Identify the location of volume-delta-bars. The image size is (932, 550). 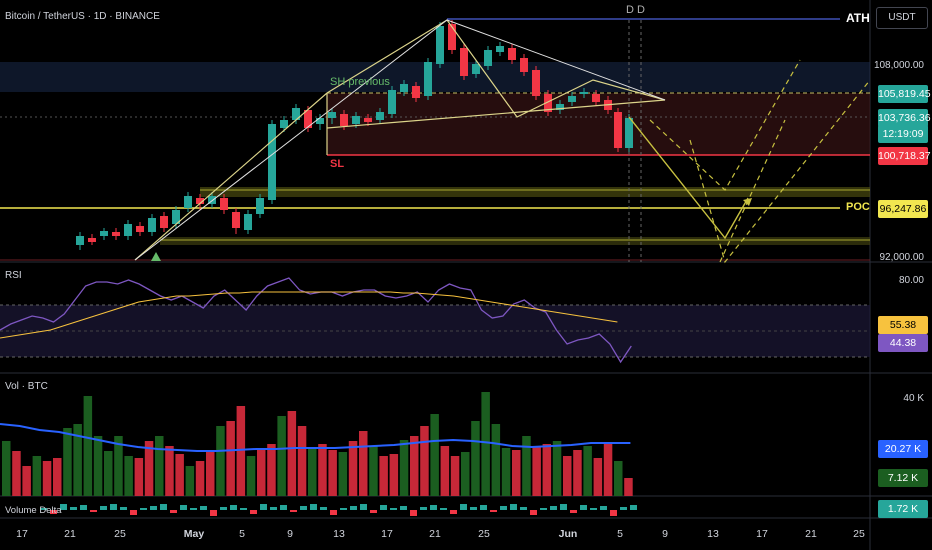
(338, 510).